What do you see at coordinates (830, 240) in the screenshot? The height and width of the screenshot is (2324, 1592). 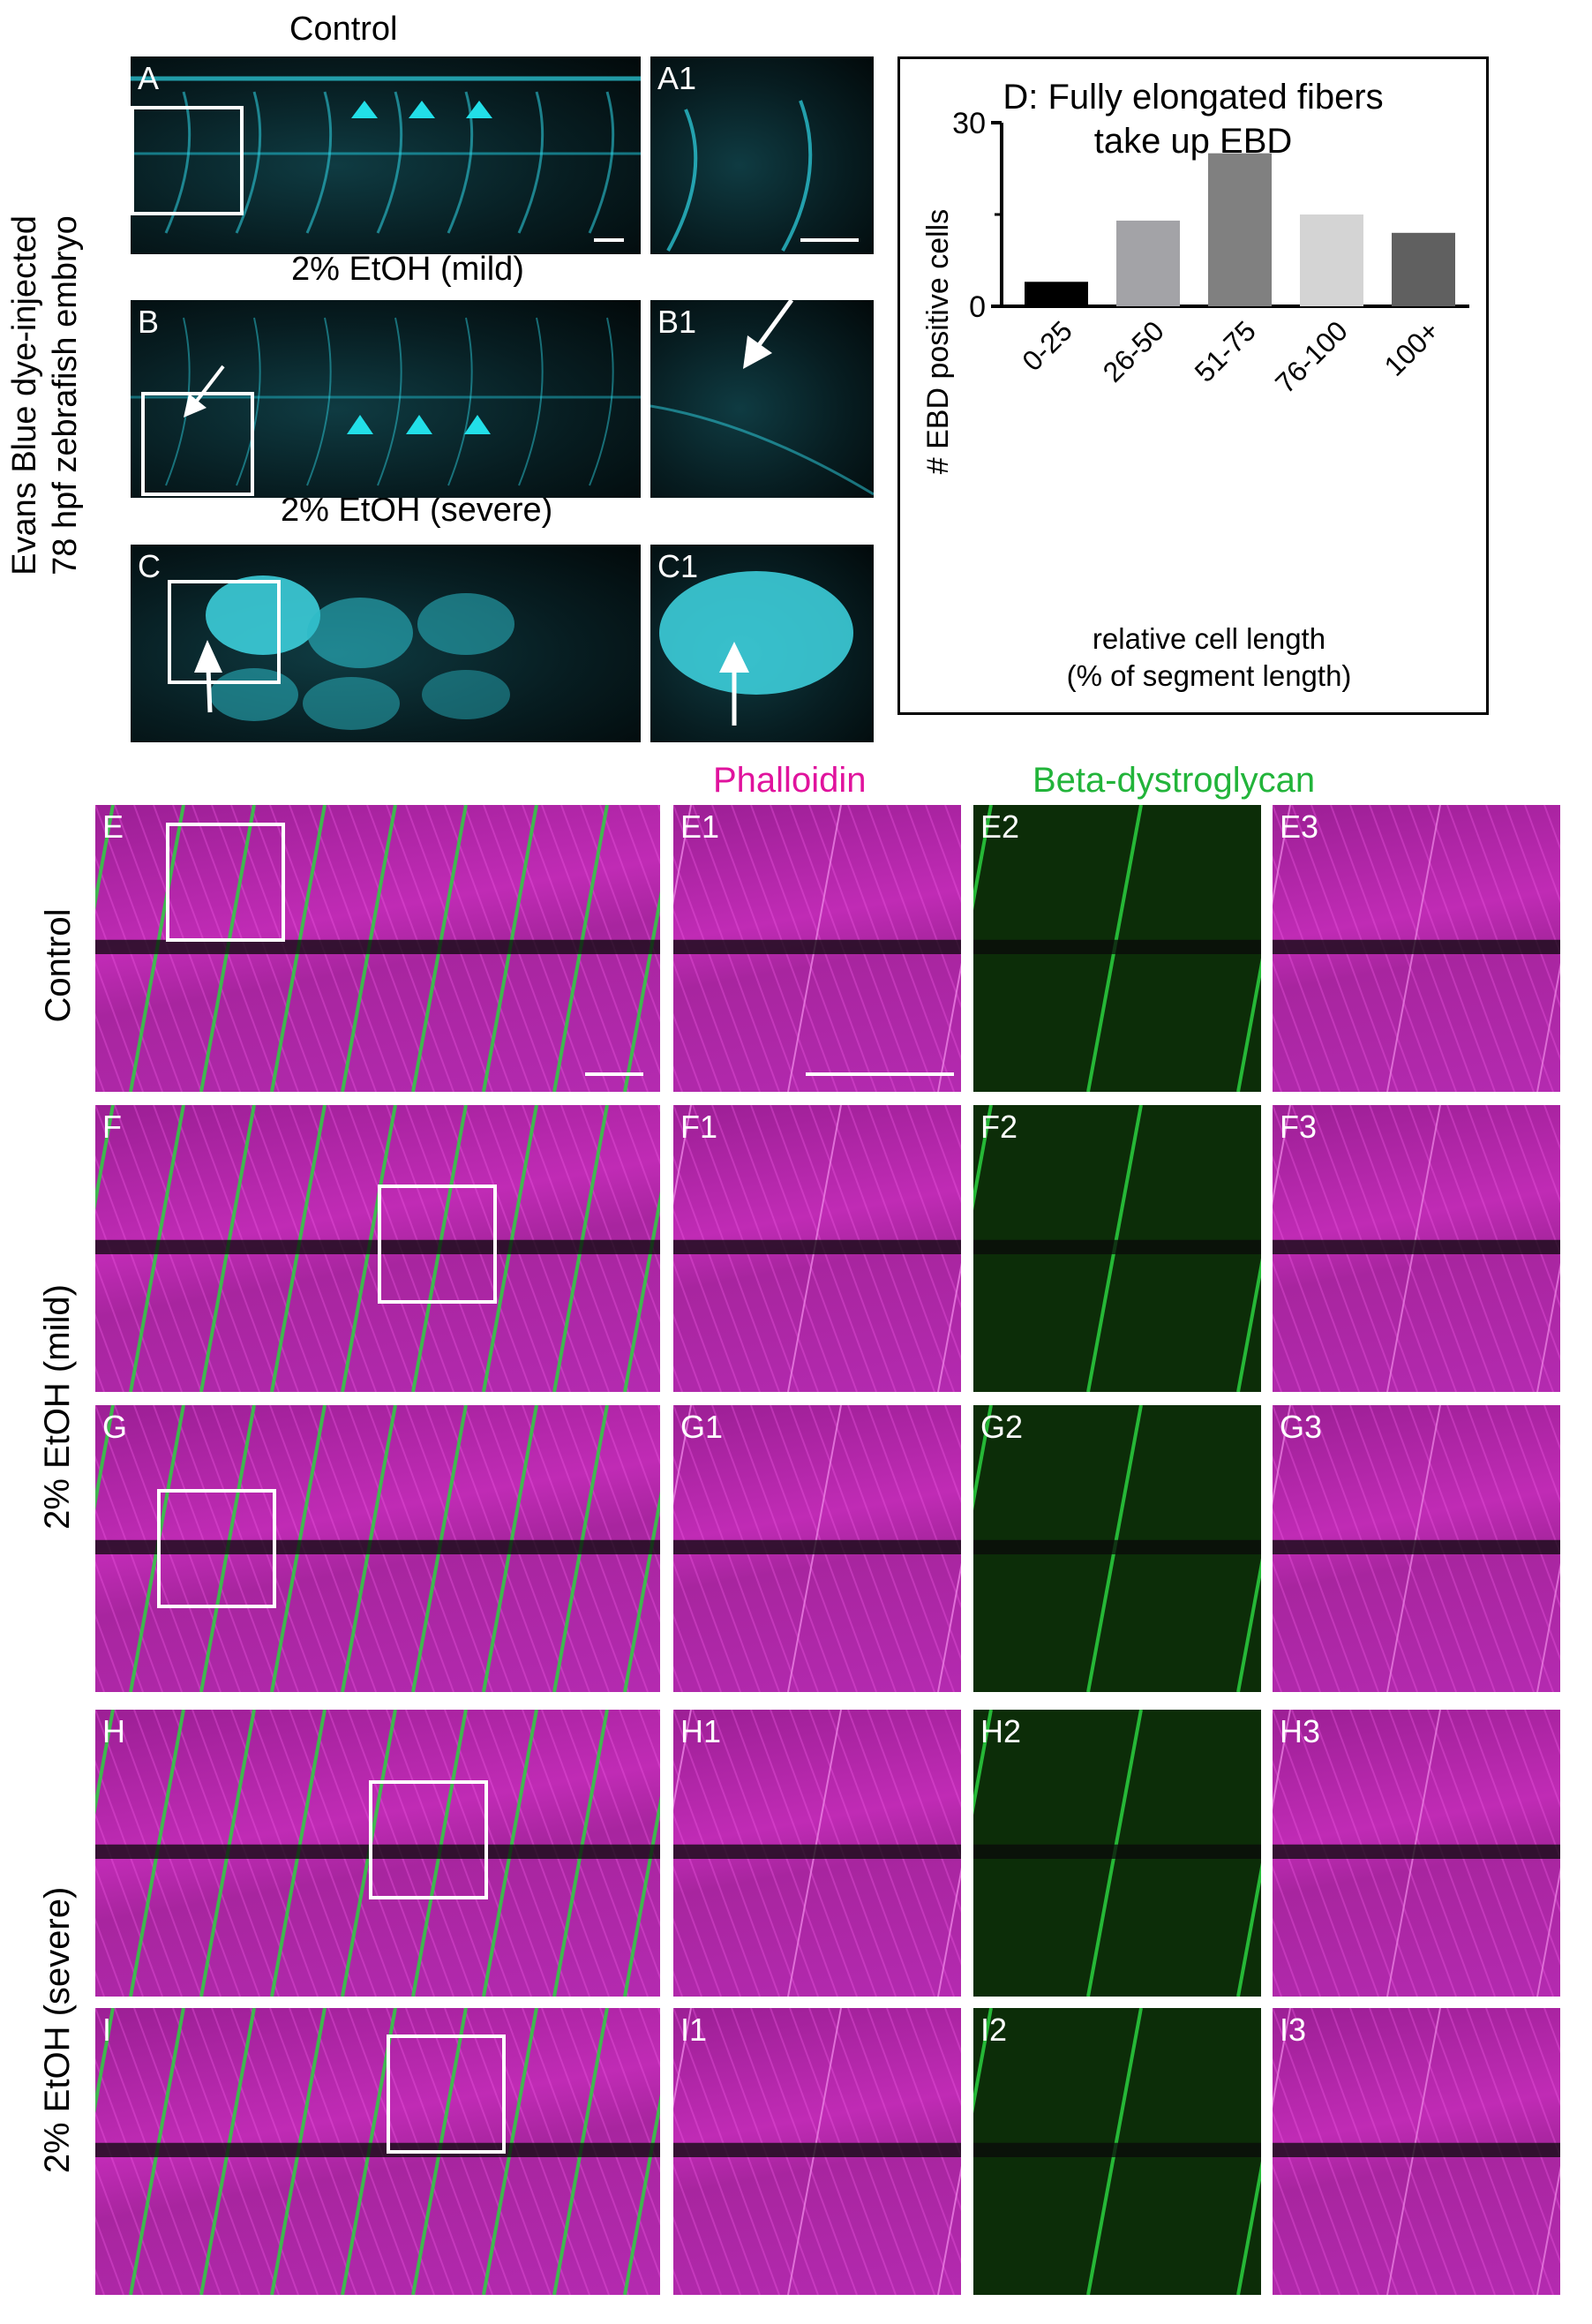 I see `scale-bar-a1` at bounding box center [830, 240].